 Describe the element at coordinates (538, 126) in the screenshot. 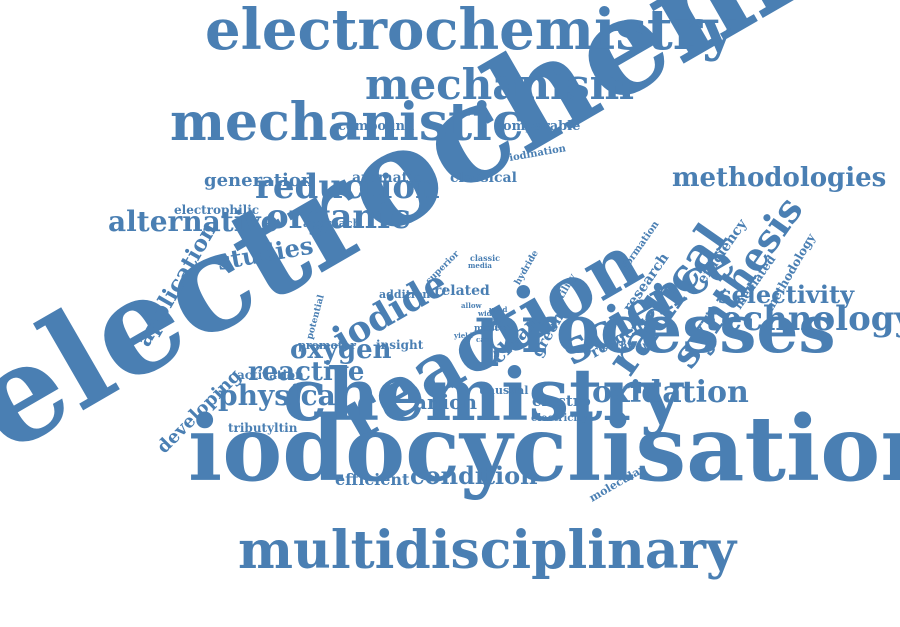

I see `cloud-word-comparable: comparable` at that location.